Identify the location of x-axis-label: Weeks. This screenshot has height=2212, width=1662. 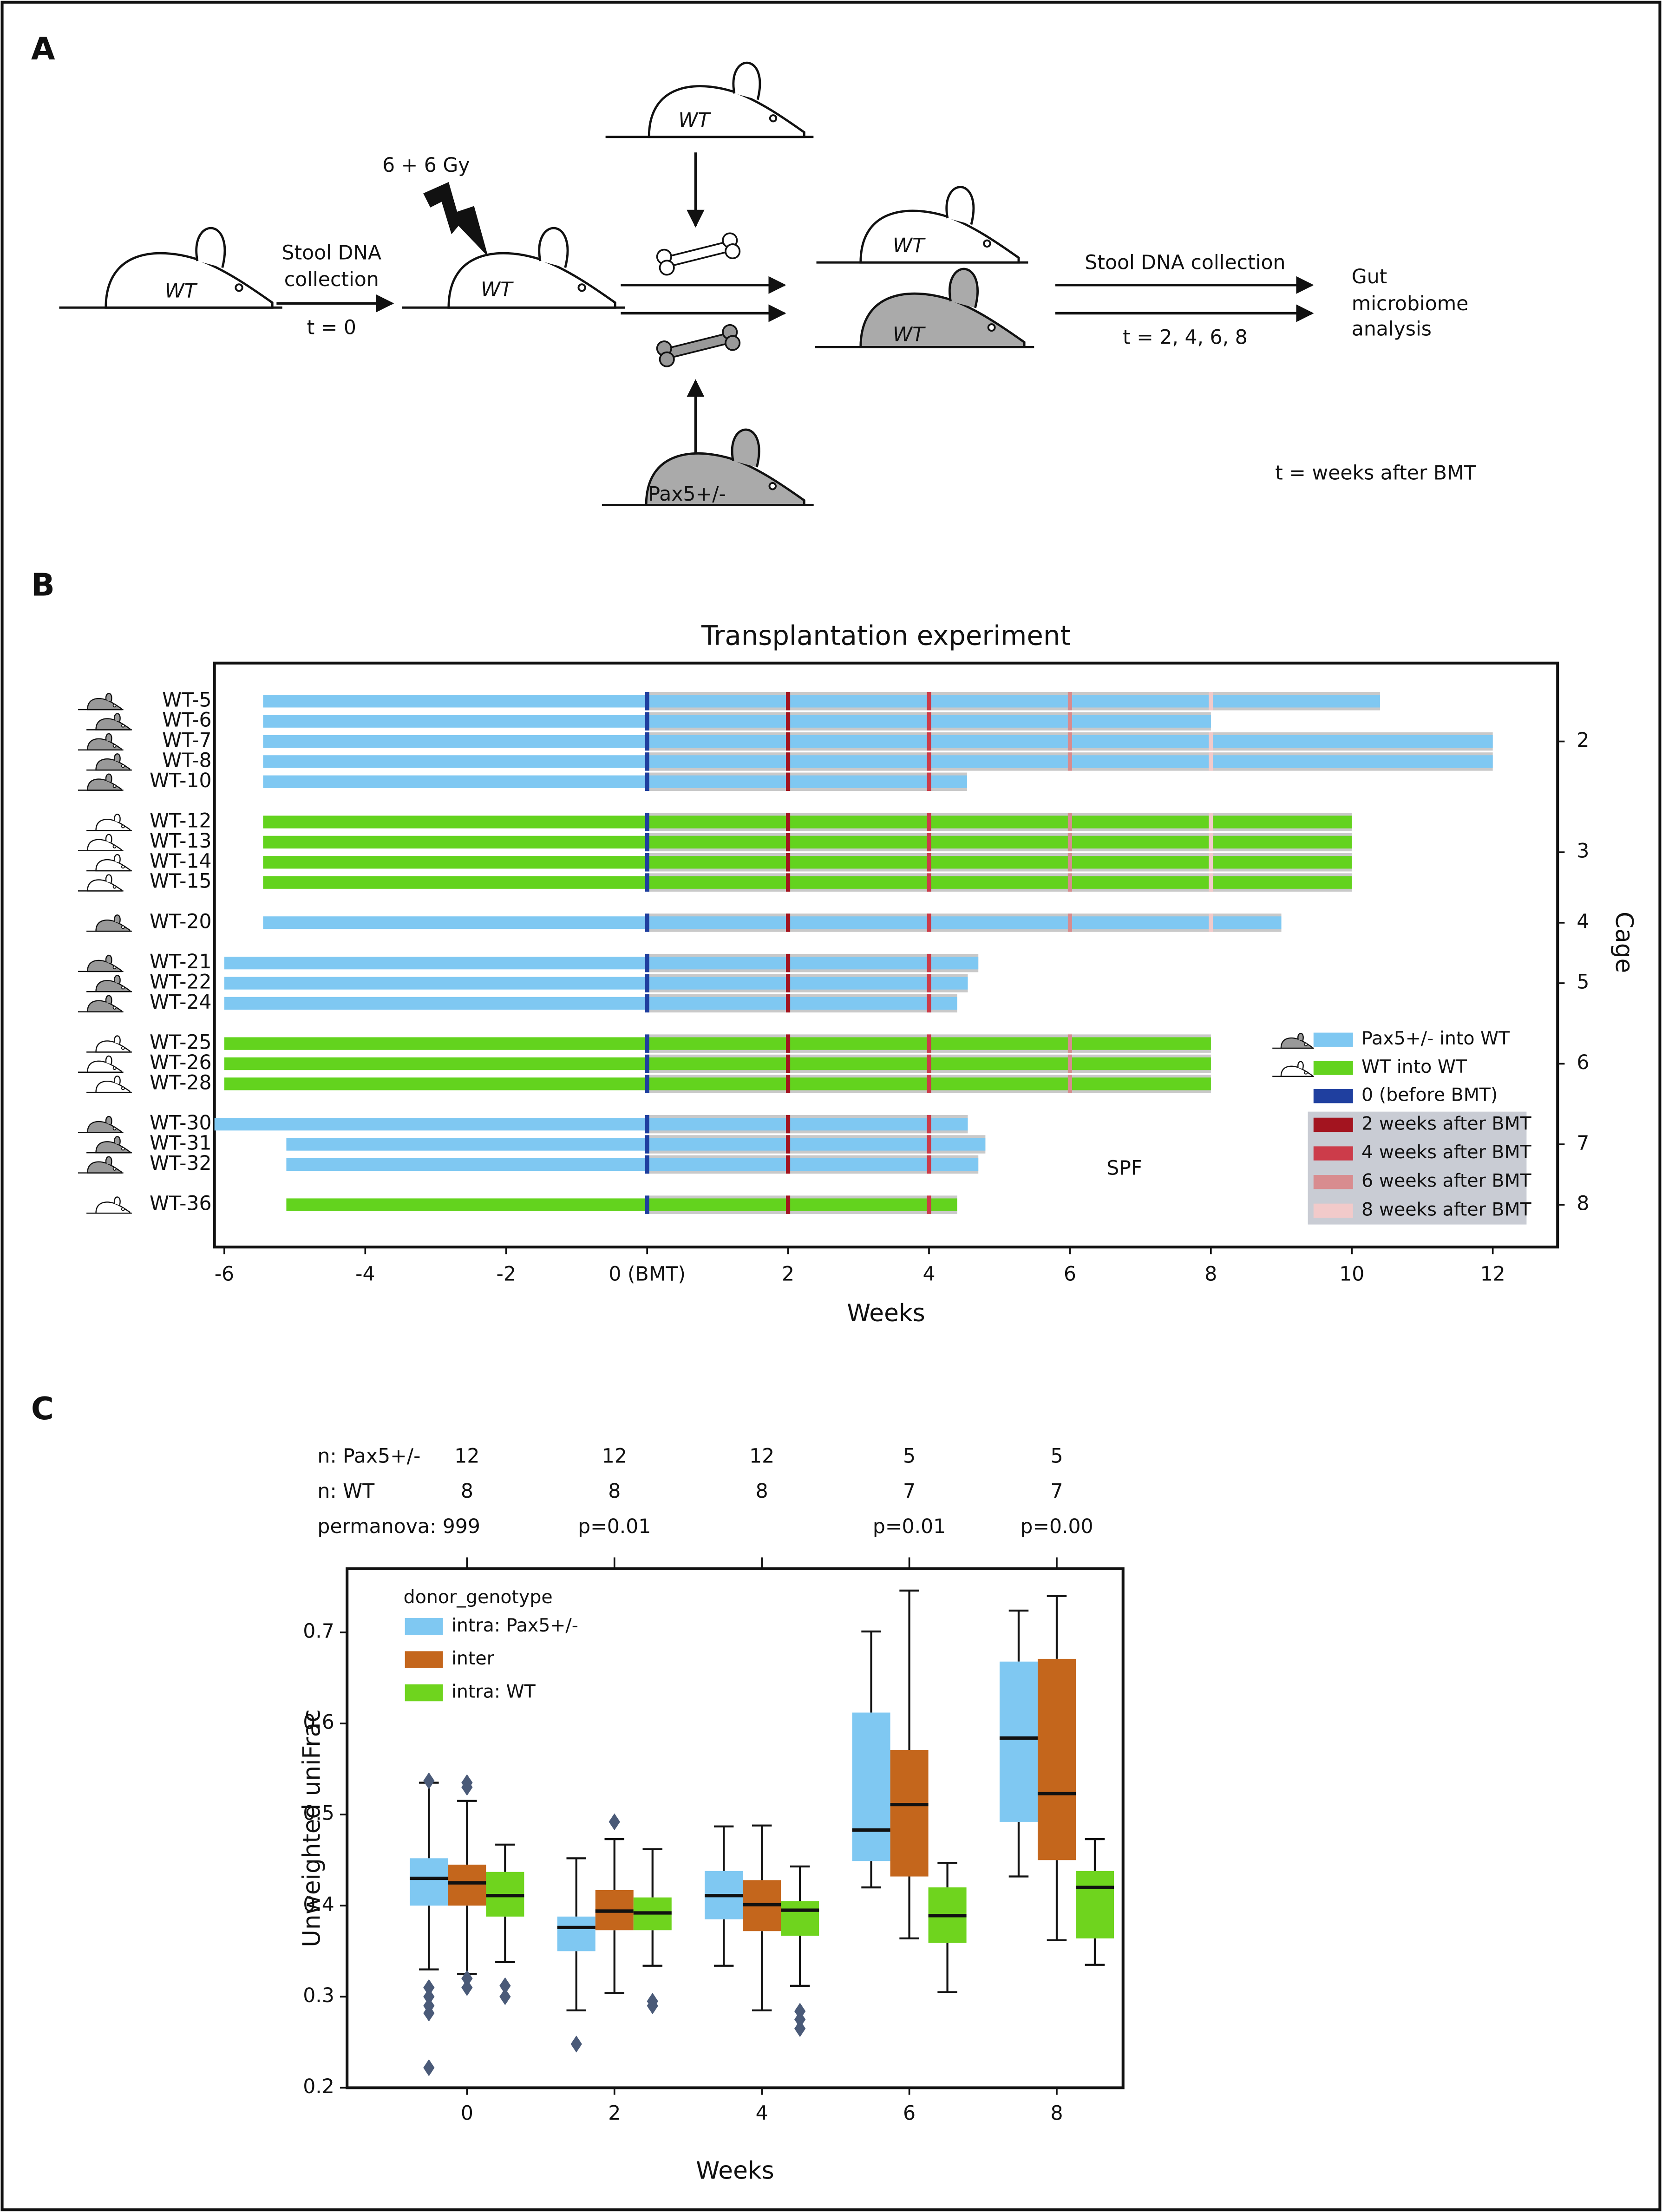
(886, 1313).